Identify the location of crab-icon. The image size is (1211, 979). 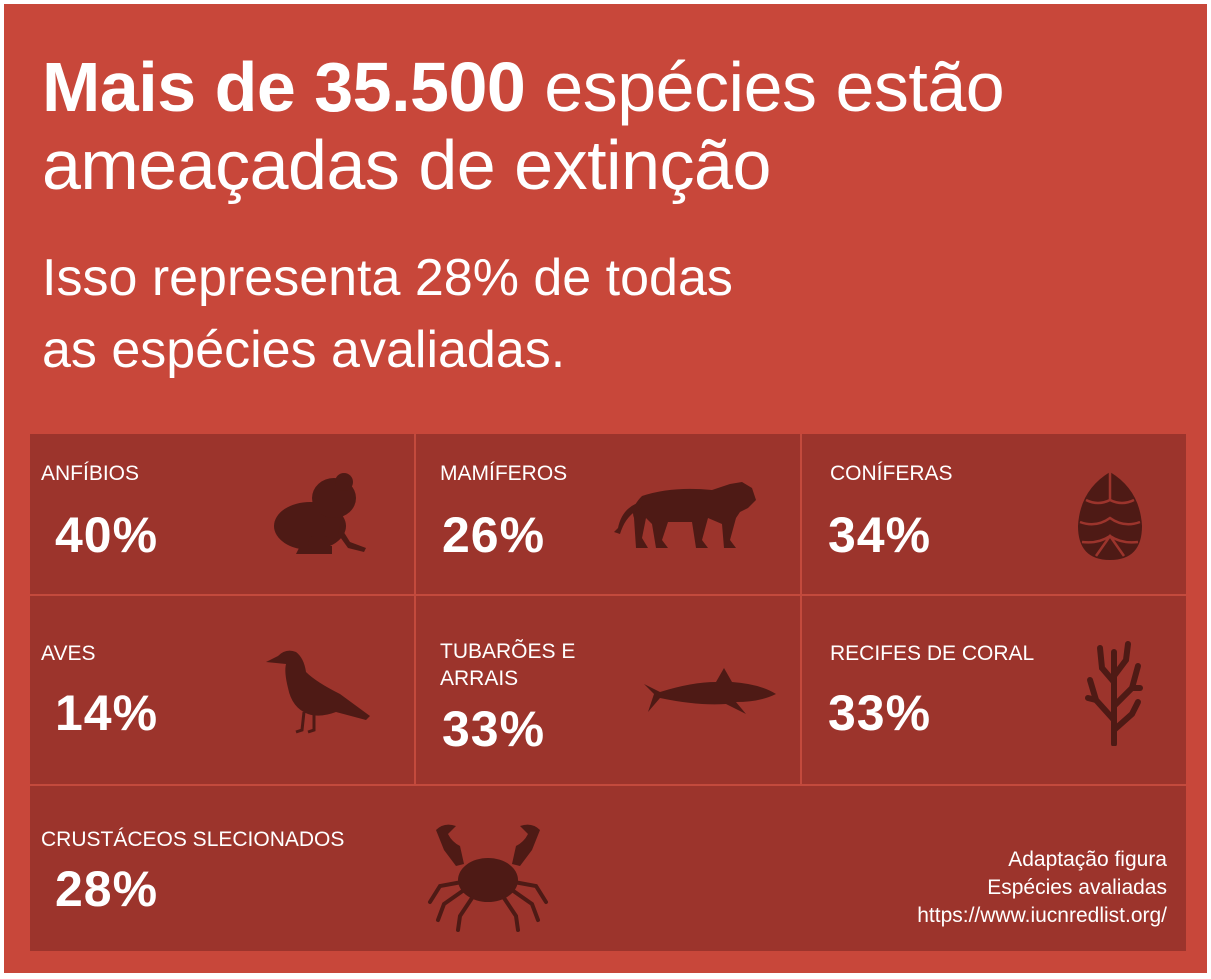
(488, 876).